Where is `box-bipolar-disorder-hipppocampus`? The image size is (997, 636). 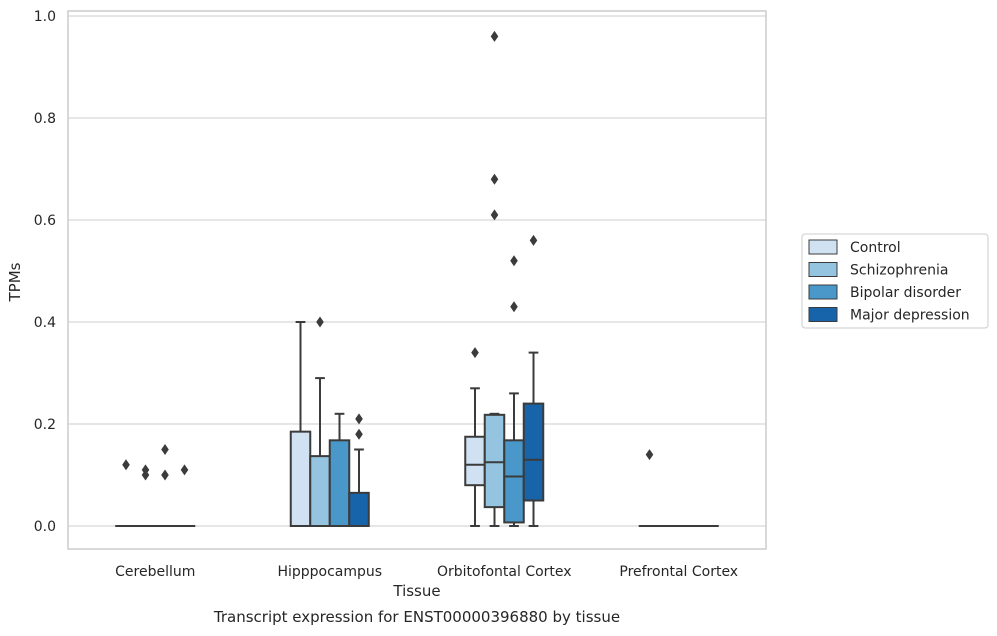 box-bipolar-disorder-hipppocampus is located at coordinates (339, 470).